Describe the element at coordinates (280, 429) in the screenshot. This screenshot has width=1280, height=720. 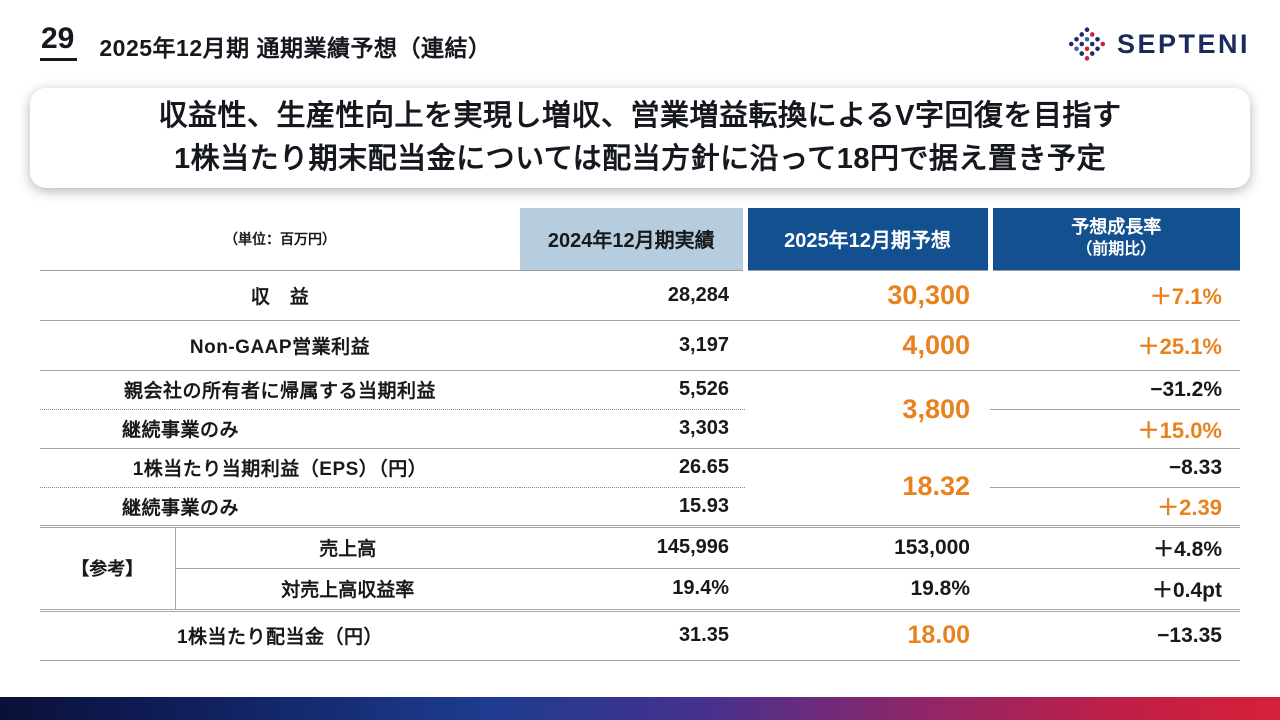
I see `profit-continuing-label: 継続事業のみ` at that location.